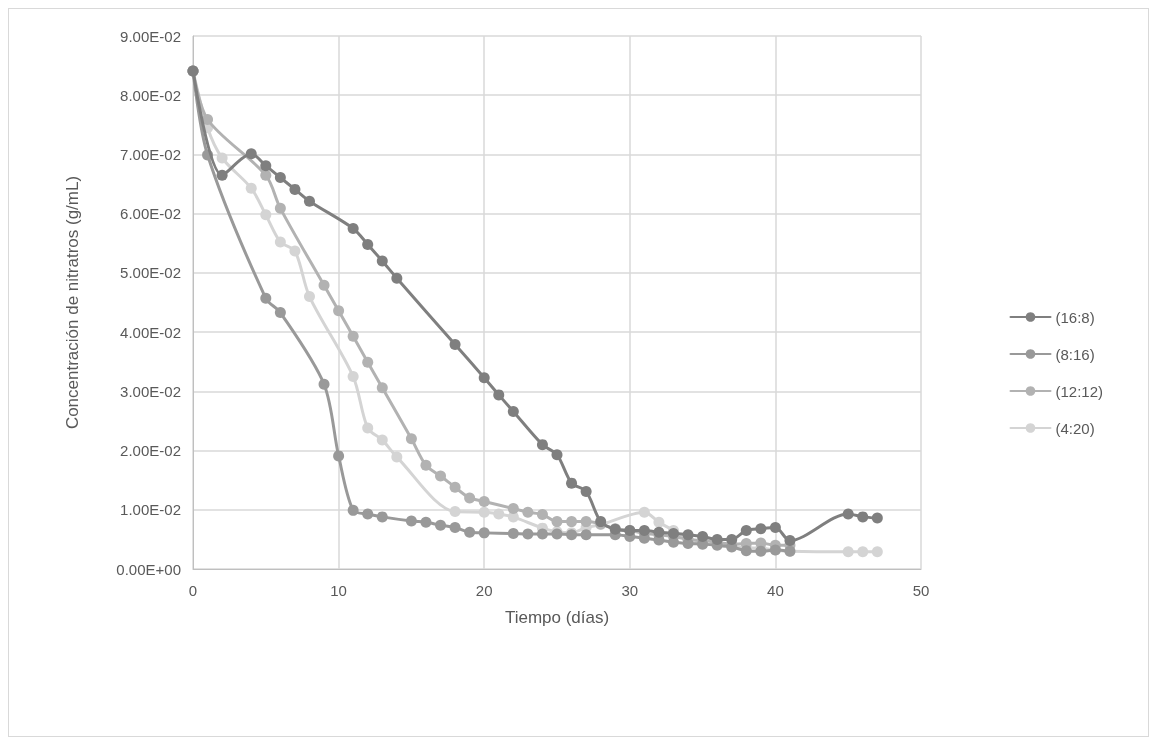 The height and width of the screenshot is (745, 1157). What do you see at coordinates (150, 36) in the screenshot?
I see `y-tick-label: 9.00E-02` at bounding box center [150, 36].